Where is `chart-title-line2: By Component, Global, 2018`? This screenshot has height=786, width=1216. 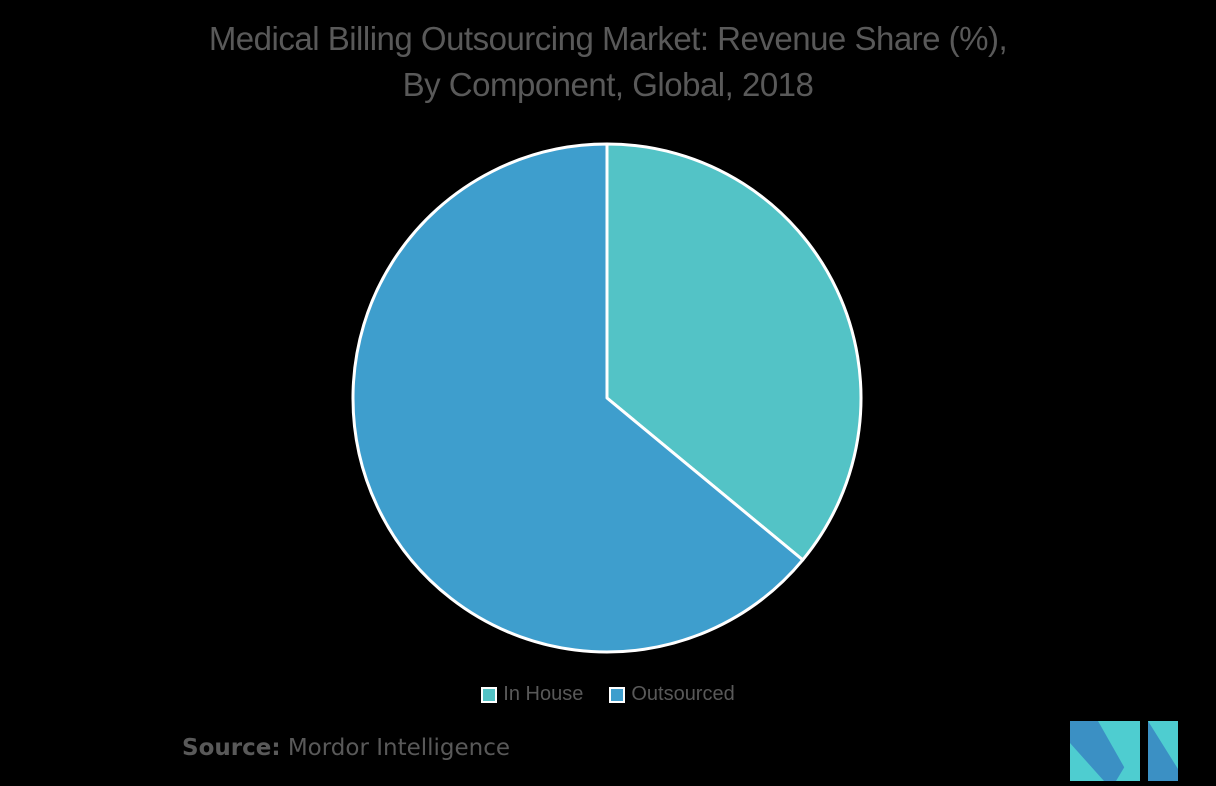
chart-title-line2: By Component, Global, 2018 is located at coordinates (608, 84).